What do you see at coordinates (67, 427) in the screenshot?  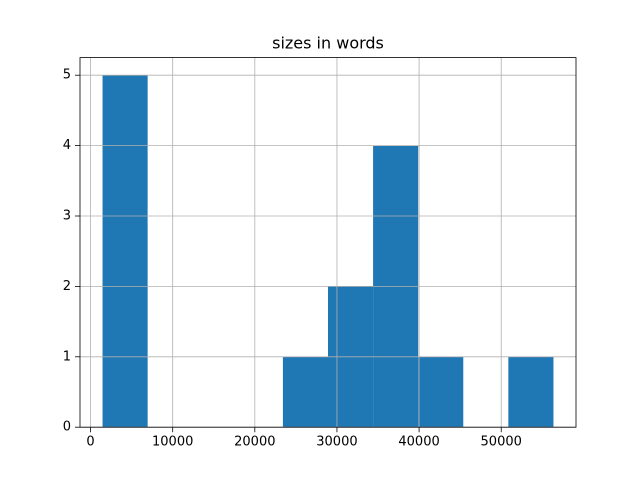 I see `y-tick-label: 0` at bounding box center [67, 427].